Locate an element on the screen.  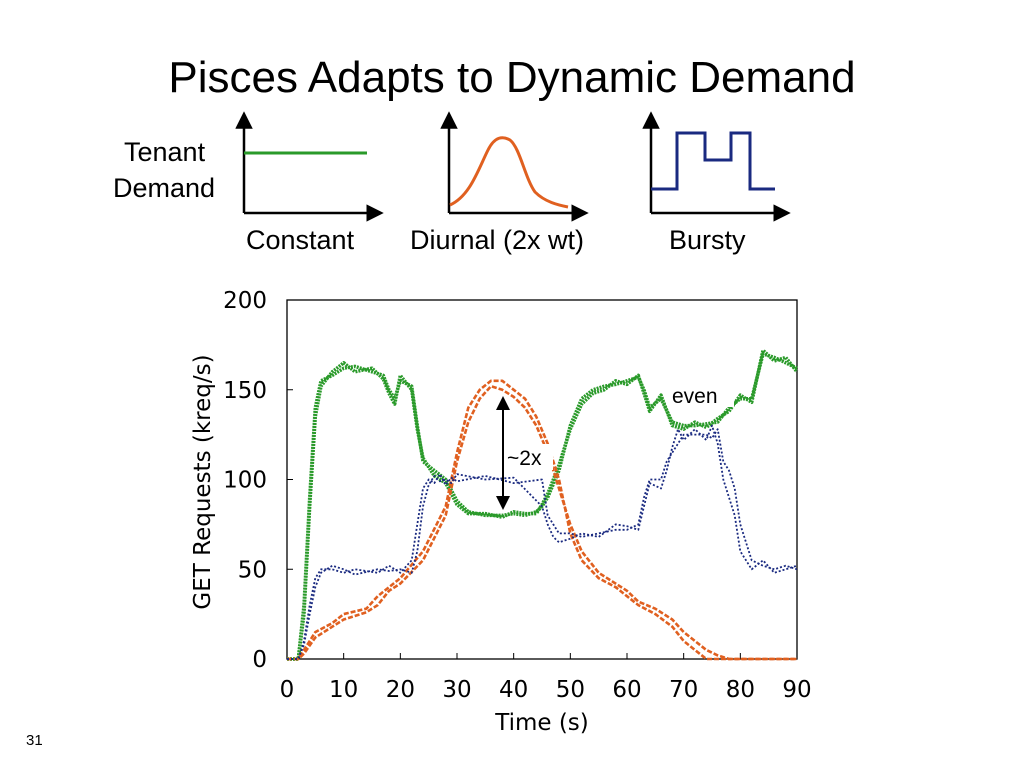
slide-number: 31 is located at coordinates (34, 740).